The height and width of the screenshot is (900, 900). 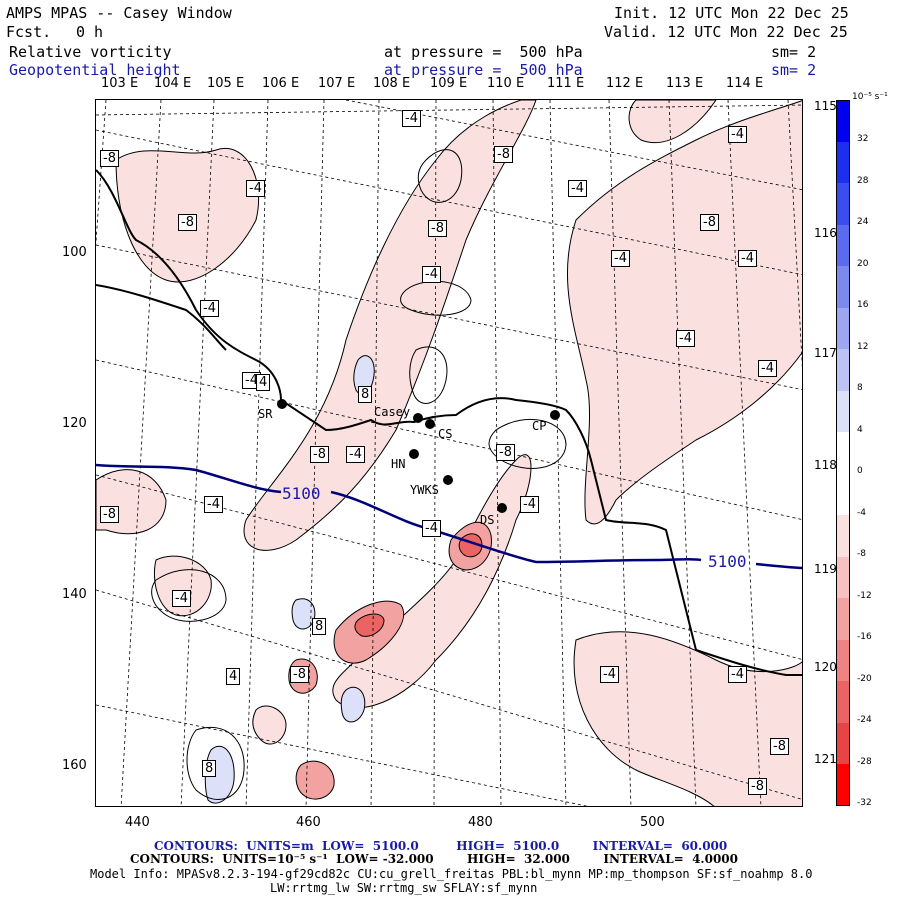 What do you see at coordinates (870, 97) in the screenshot?
I see `colorbar-units: 10⁻⁵ s⁻¹` at bounding box center [870, 97].